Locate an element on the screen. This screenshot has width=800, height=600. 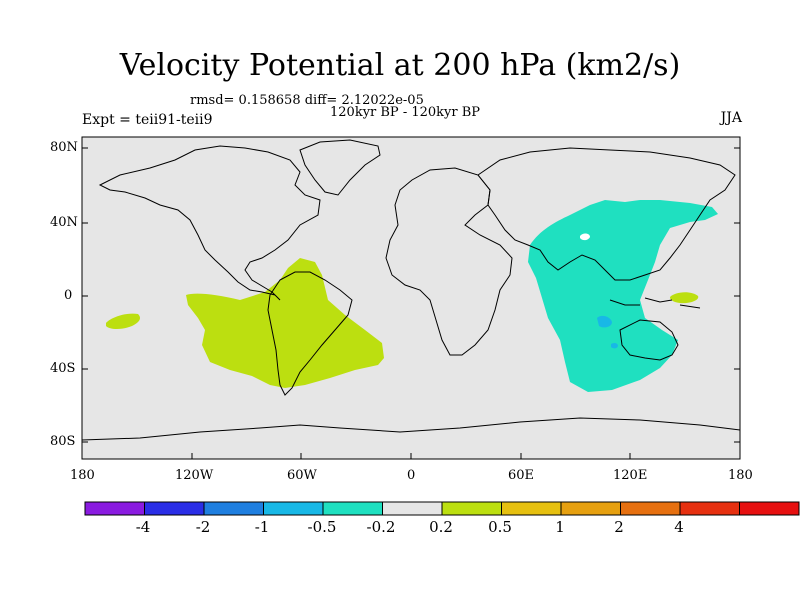
coastline-indonesia is located at coordinates (655, 303).